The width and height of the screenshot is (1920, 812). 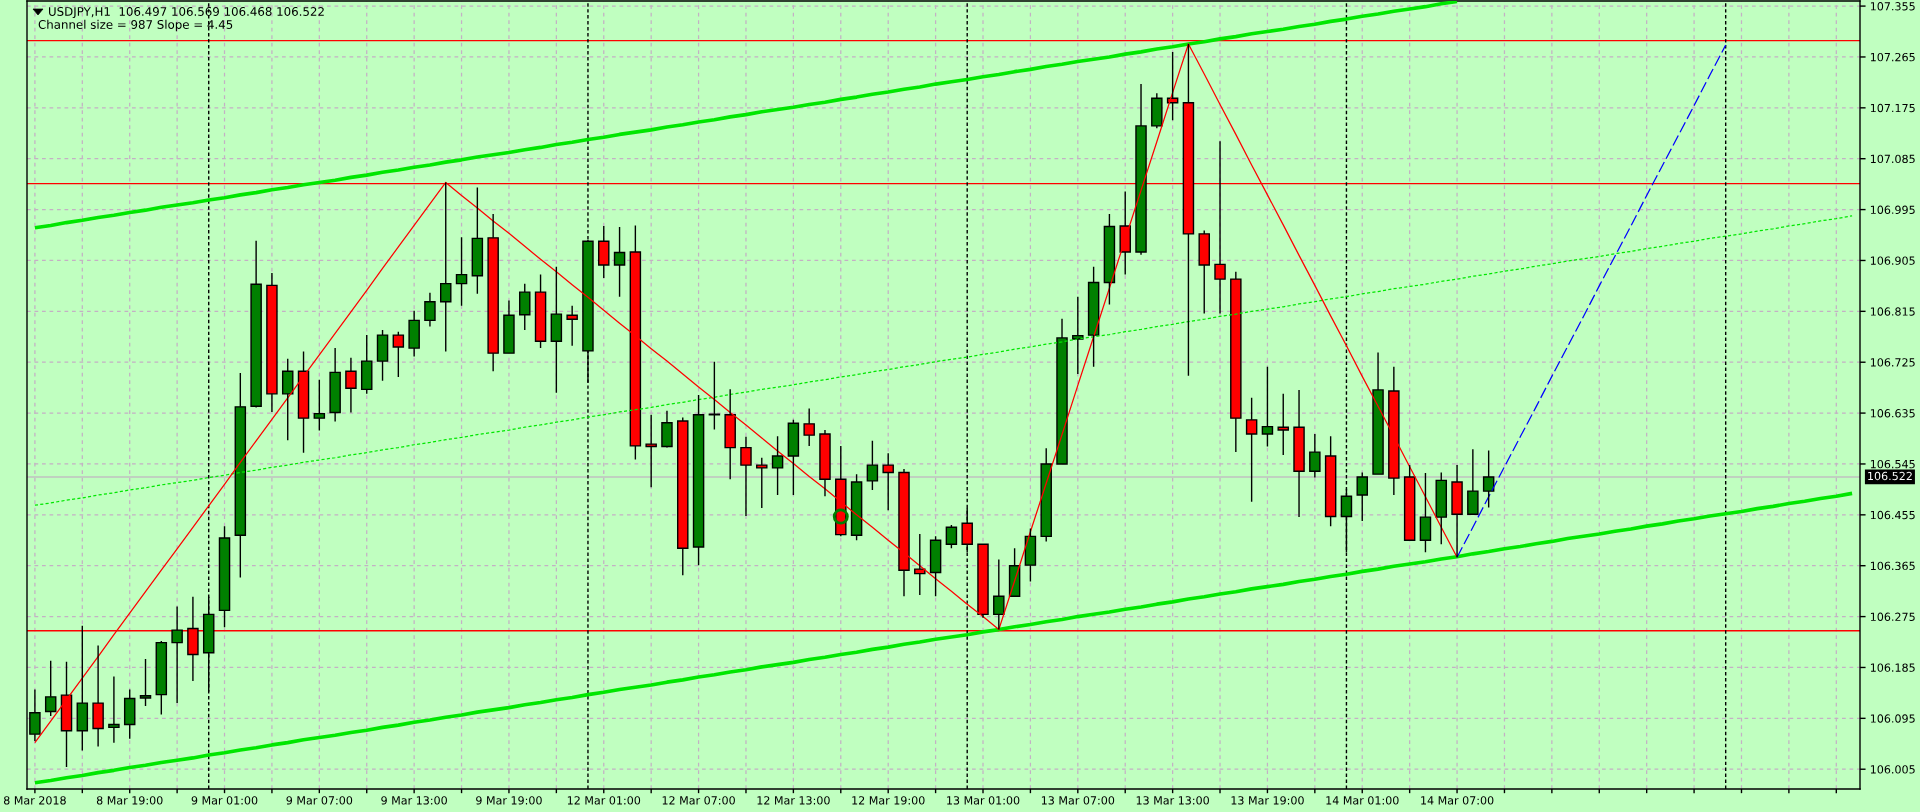 I want to click on x-tick-label: 9 Mar 07:00, so click(x=319, y=800).